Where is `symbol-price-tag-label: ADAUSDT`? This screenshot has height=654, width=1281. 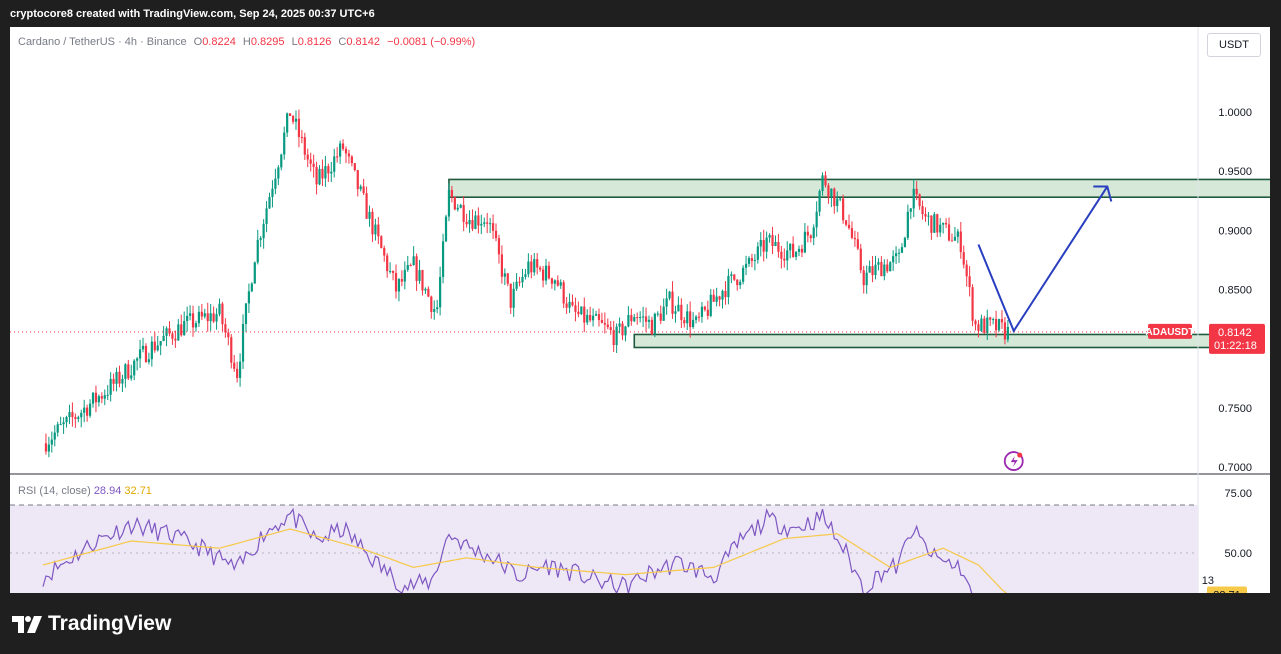 symbol-price-tag-label: ADAUSDT is located at coordinates (1170, 332).